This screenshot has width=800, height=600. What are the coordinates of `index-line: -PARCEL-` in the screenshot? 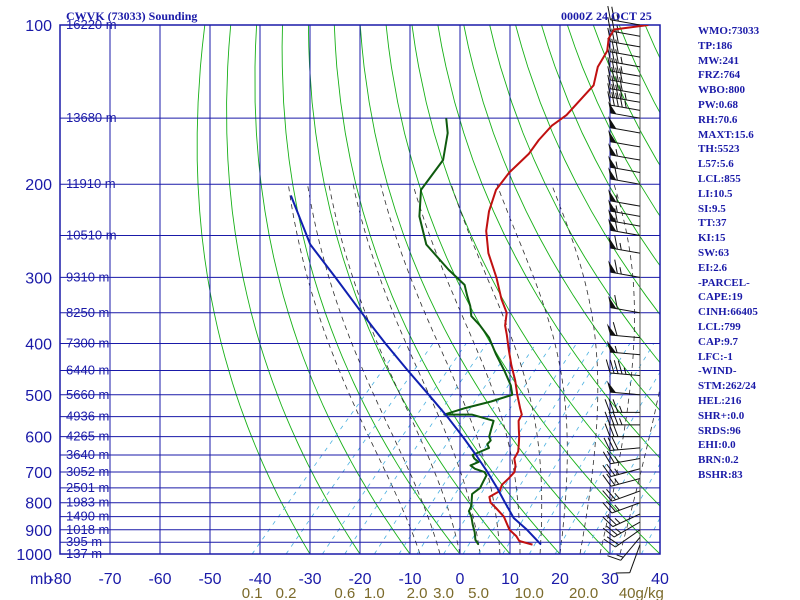 It's located at (724, 282).